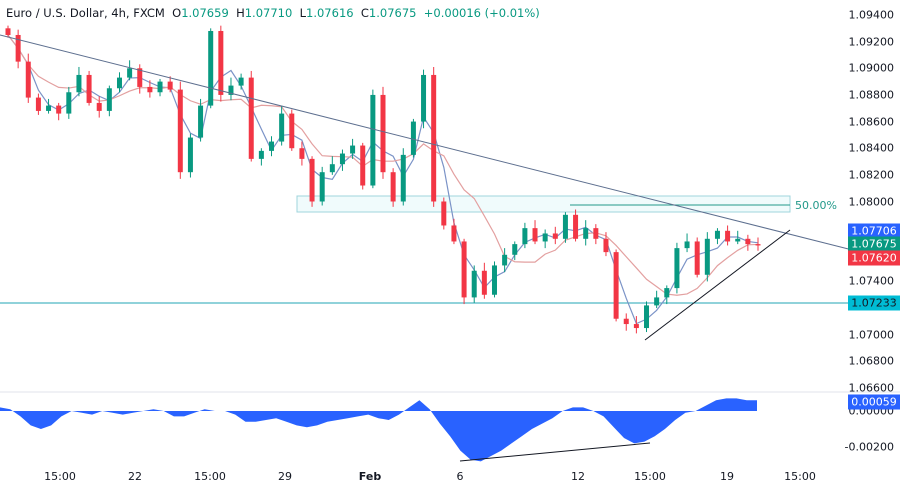 This screenshot has height=484, width=900. Describe the element at coordinates (871, 95) in the screenshot. I see `y-axis-label: 1.08800` at that location.